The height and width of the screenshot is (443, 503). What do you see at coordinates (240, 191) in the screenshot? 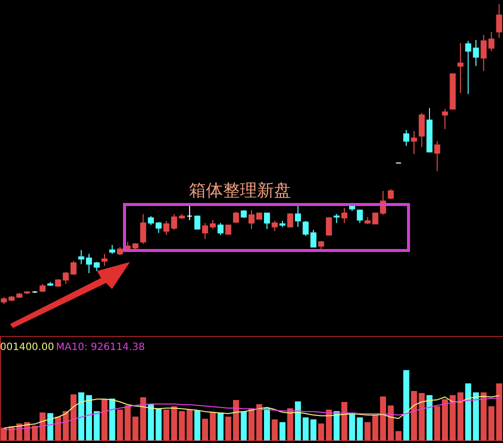
I see `annotation: 箱体整理新盘` at bounding box center [240, 191].